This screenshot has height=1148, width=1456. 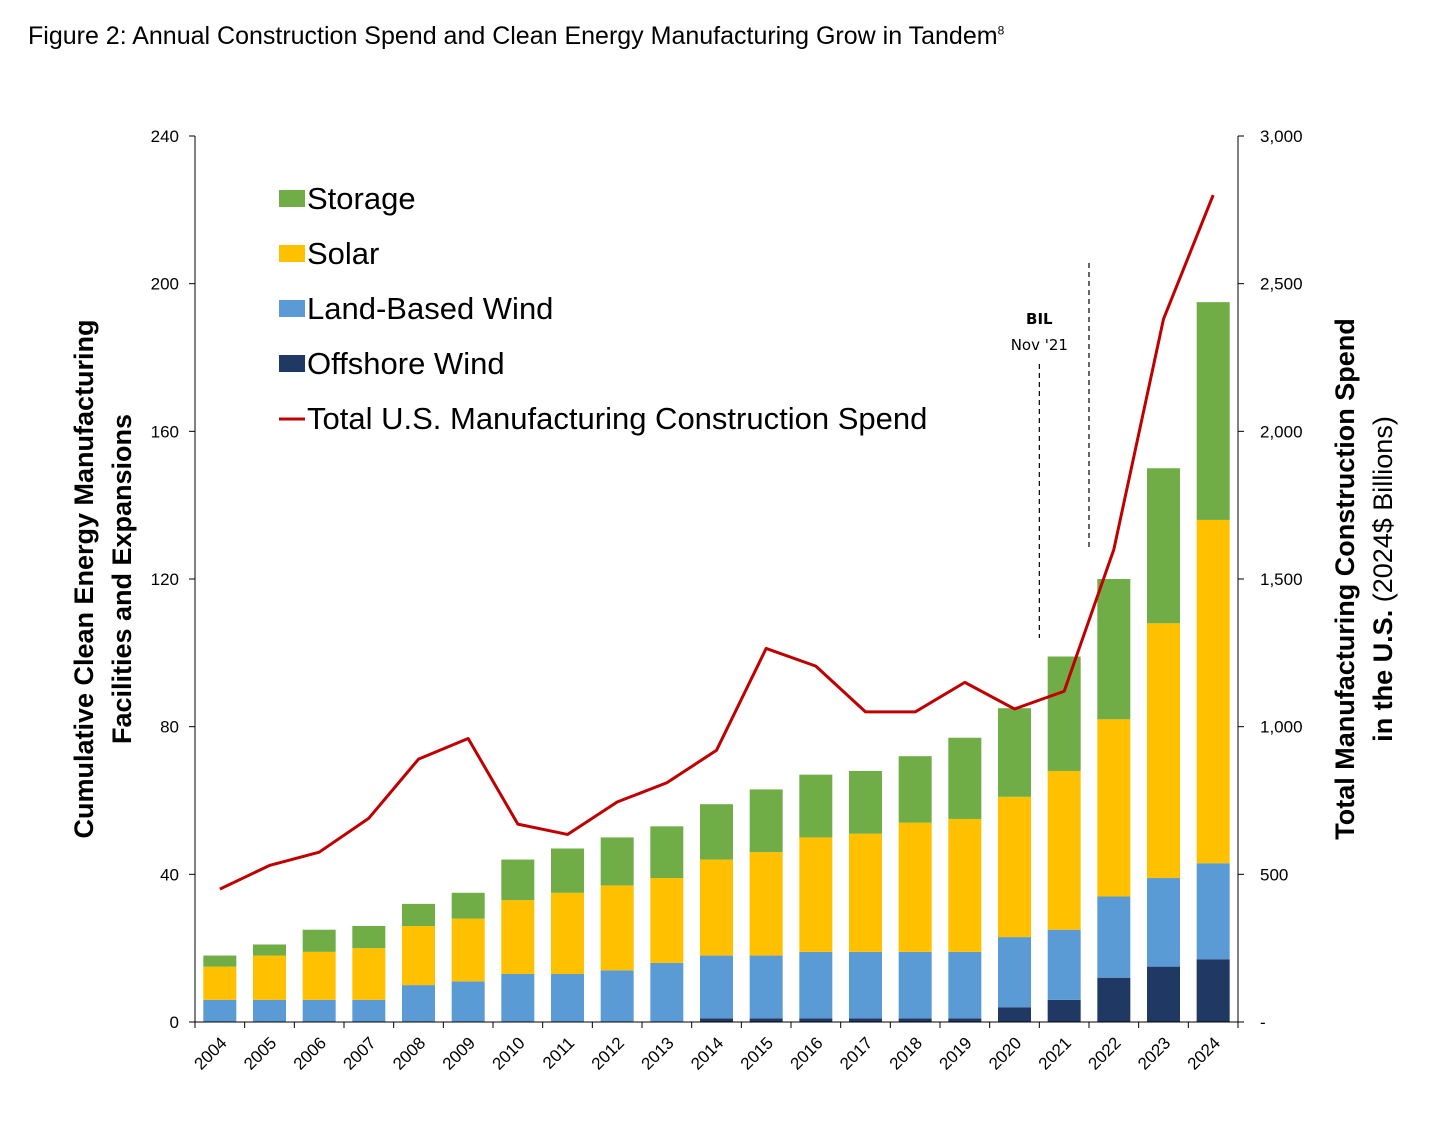 I want to click on annotations-layer: BIL Nov '21, so click(x=1050, y=450).